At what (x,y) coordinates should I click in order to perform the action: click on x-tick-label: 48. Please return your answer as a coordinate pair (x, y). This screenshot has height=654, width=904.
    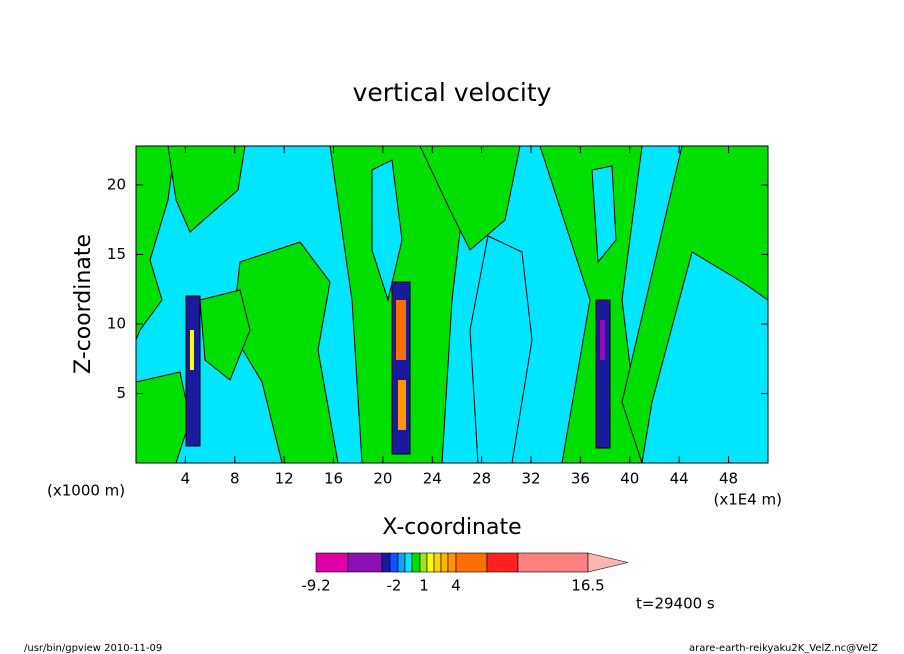
    Looking at the image, I should click on (728, 479).